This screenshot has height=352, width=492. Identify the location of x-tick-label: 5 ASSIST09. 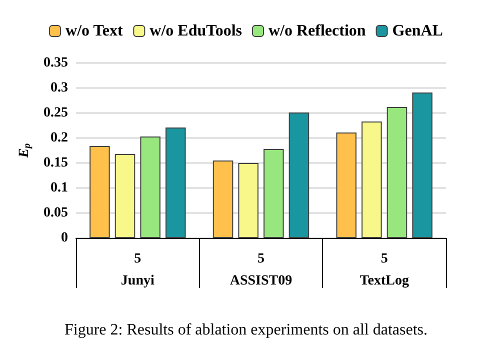
(261, 270).